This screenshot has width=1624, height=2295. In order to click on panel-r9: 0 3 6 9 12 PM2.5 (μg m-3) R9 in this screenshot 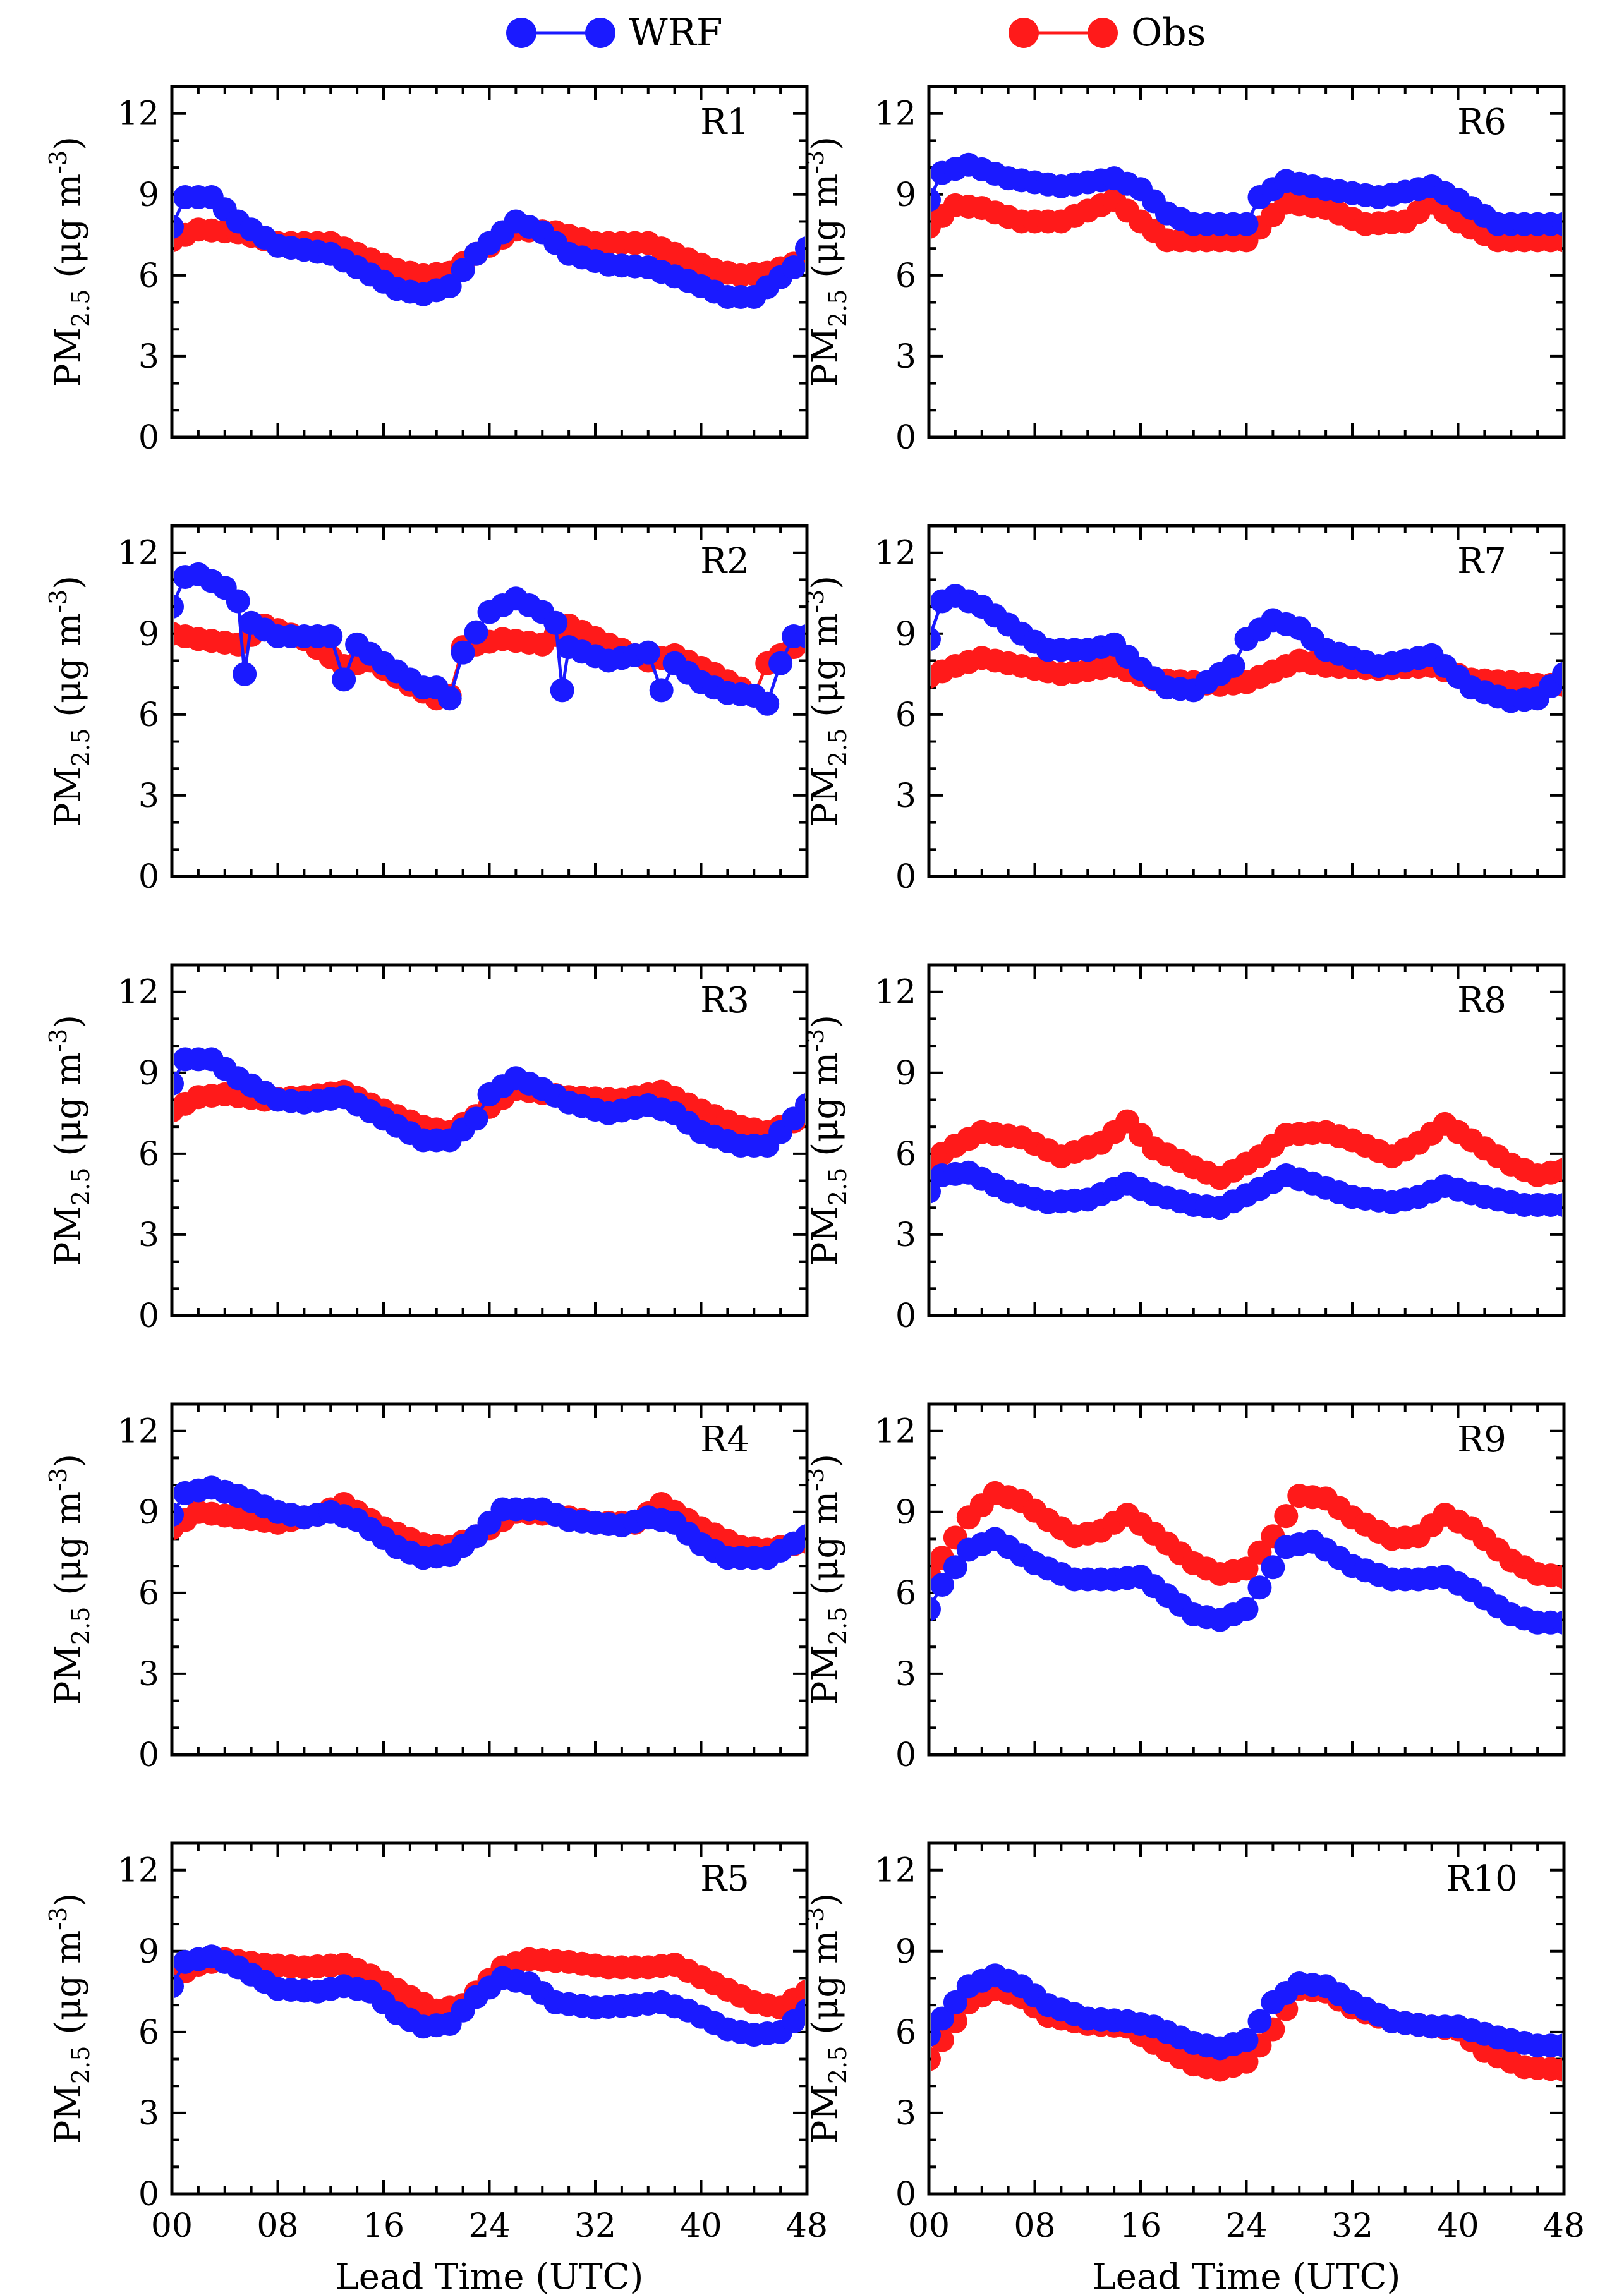, I will do `click(1183, 1588)`.